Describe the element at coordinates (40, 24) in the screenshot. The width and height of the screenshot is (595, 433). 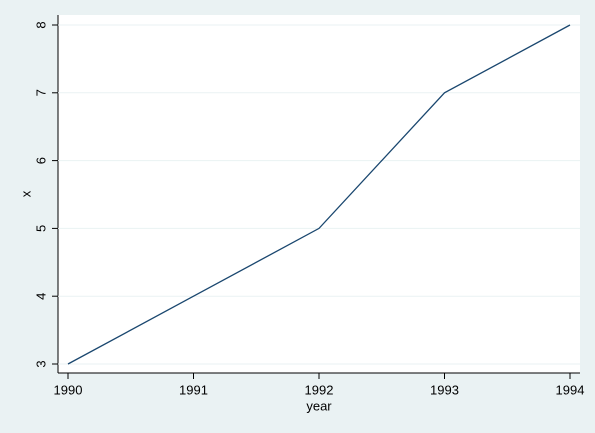
I see `y-tick-label: 8` at that location.